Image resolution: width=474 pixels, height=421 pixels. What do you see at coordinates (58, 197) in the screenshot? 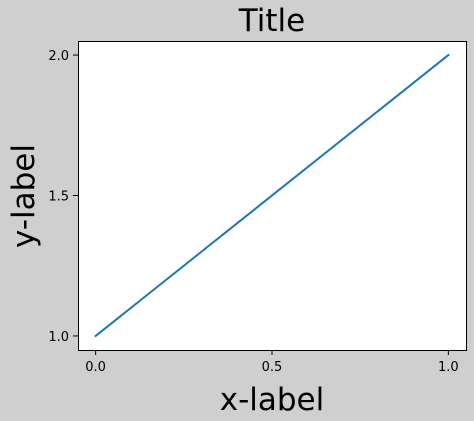
I see `y-tick-label: 1.5` at bounding box center [58, 197].